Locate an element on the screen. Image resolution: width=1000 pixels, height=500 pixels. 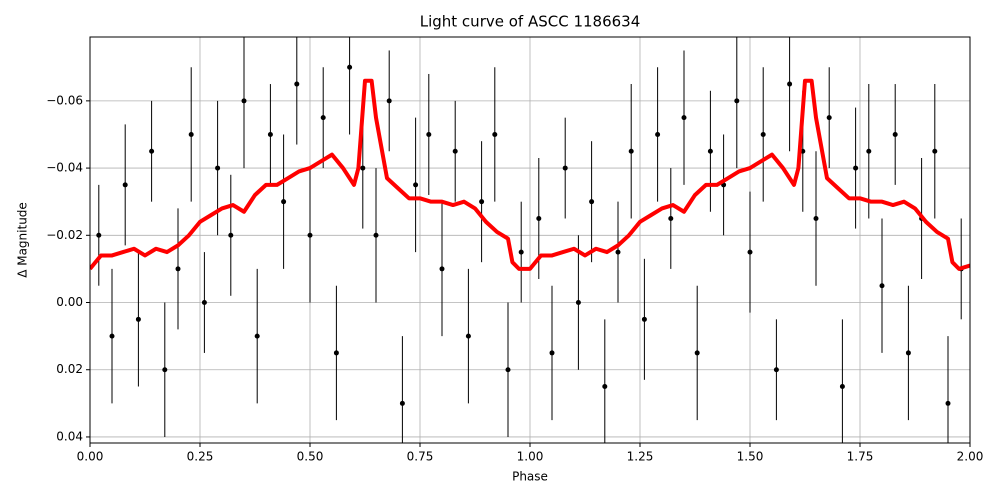
x-tick-label: 1.25 is located at coordinates (640, 457).